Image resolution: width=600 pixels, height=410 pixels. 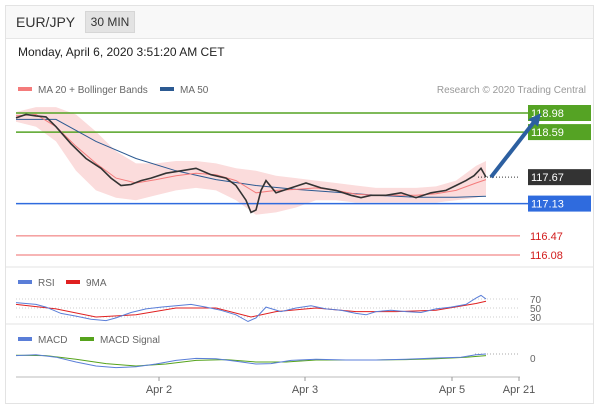 I want to click on level-tag-118.59, so click(x=559, y=132).